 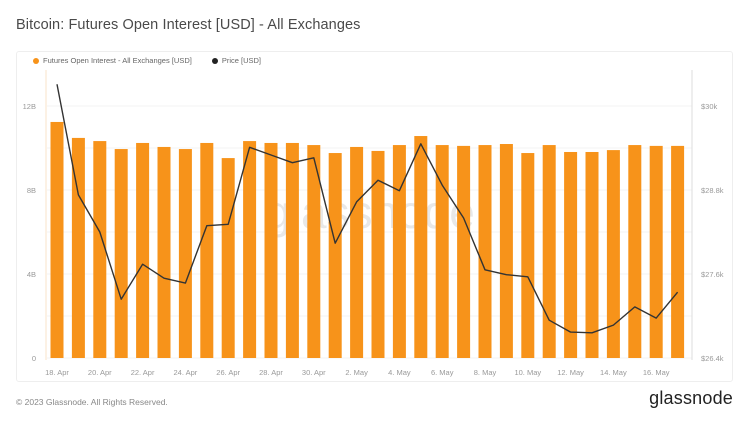 I want to click on y-right-tick: $26.4k, so click(x=712, y=358).